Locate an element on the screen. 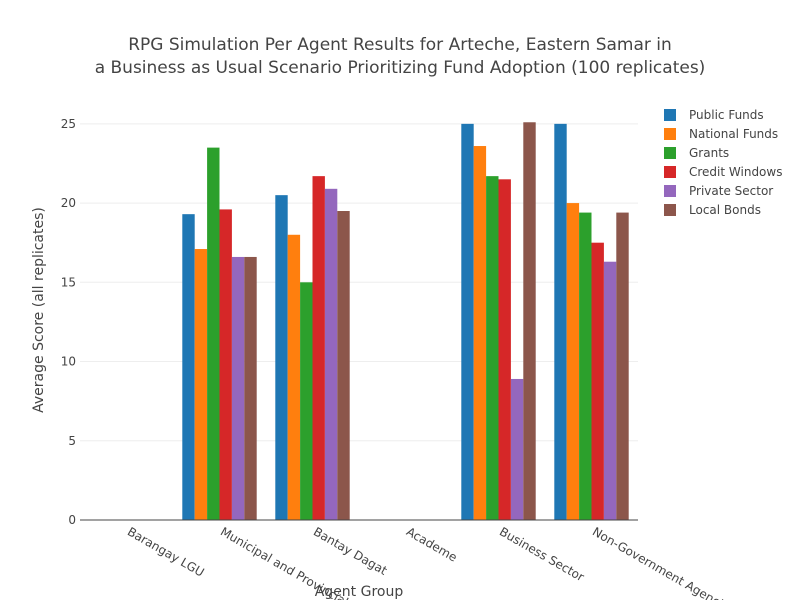 The height and width of the screenshot is (600, 800). x-tick-label: Non-Government Agencies is located at coordinates (663, 562).